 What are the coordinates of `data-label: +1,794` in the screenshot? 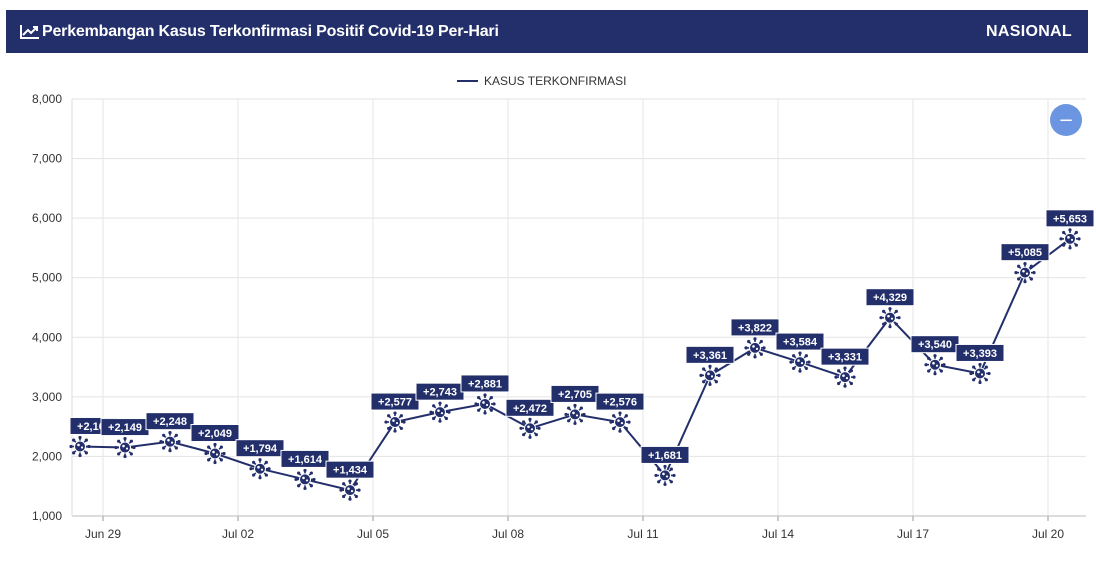 It's located at (260, 448).